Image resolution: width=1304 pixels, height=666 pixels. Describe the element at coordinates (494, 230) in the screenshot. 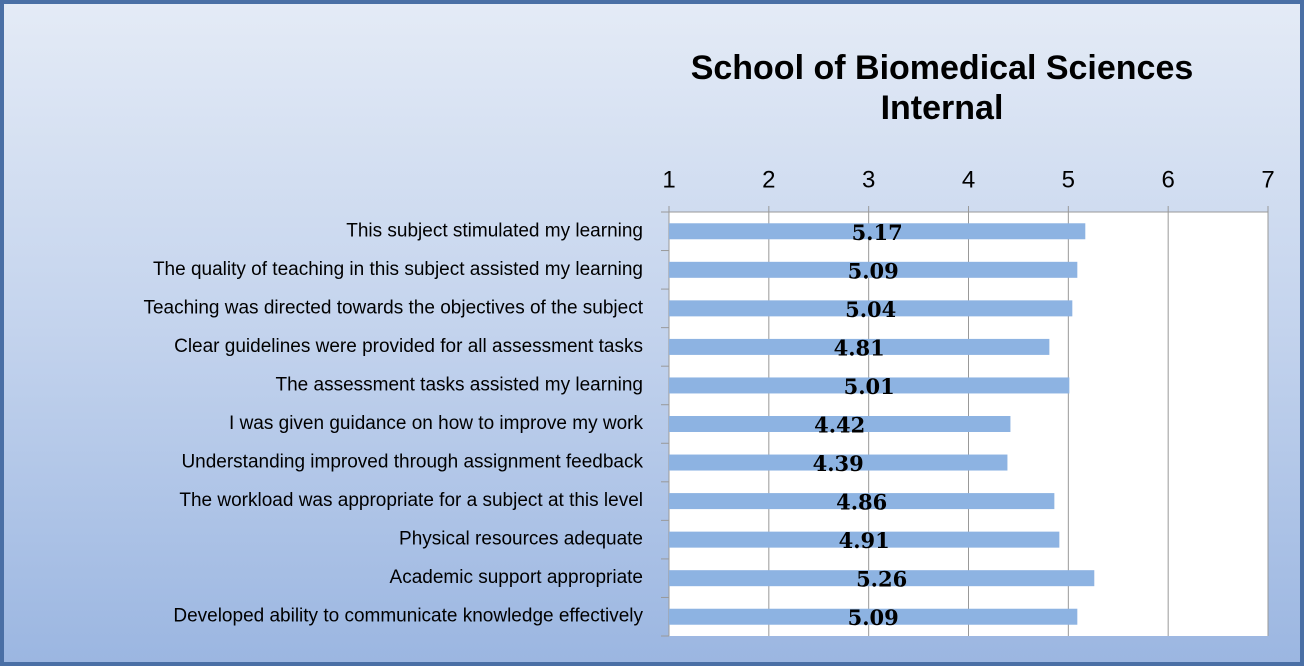

I see `y-tick-label: This subject stimulated my learning` at that location.